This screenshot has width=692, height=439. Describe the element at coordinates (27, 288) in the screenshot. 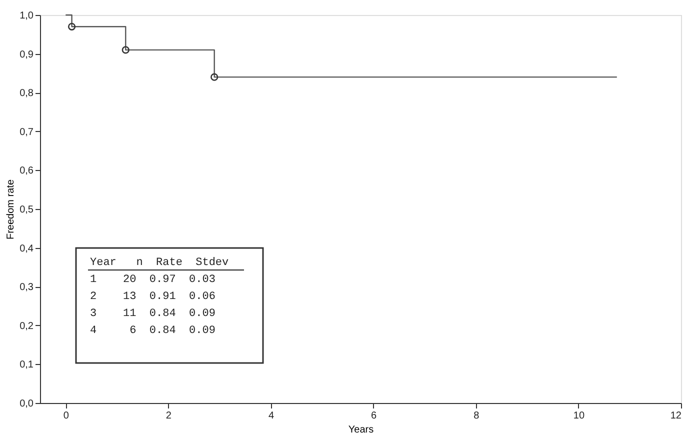

I see `y-tick-label: 0,3` at that location.